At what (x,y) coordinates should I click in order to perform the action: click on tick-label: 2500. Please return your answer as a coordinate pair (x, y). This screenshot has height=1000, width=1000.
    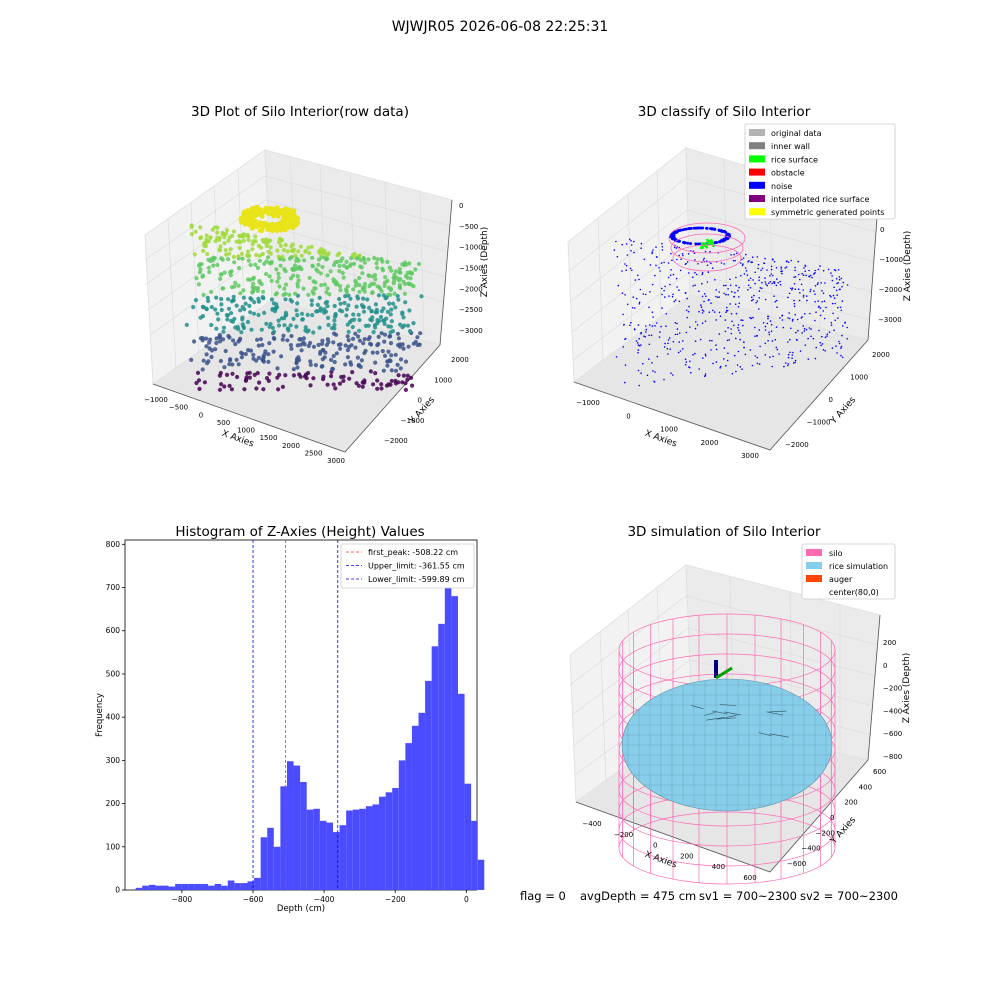
    Looking at the image, I should click on (314, 453).